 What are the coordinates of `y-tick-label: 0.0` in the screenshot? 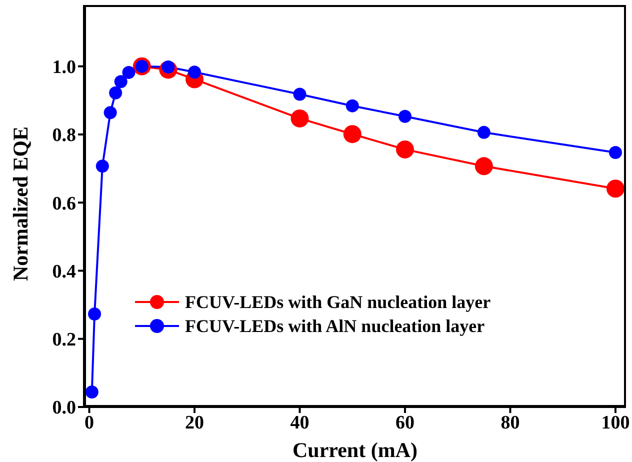 It's located at (64, 408).